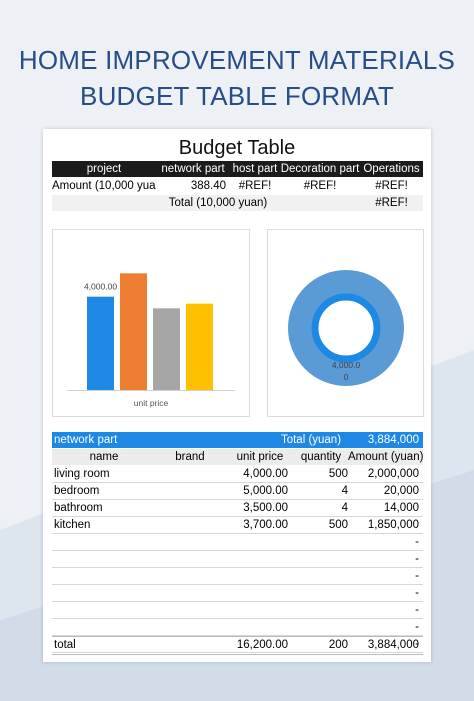 This screenshot has height=701, width=474. Describe the element at coordinates (393, 645) in the screenshot. I see `footer-amount: 3,884,000` at that location.